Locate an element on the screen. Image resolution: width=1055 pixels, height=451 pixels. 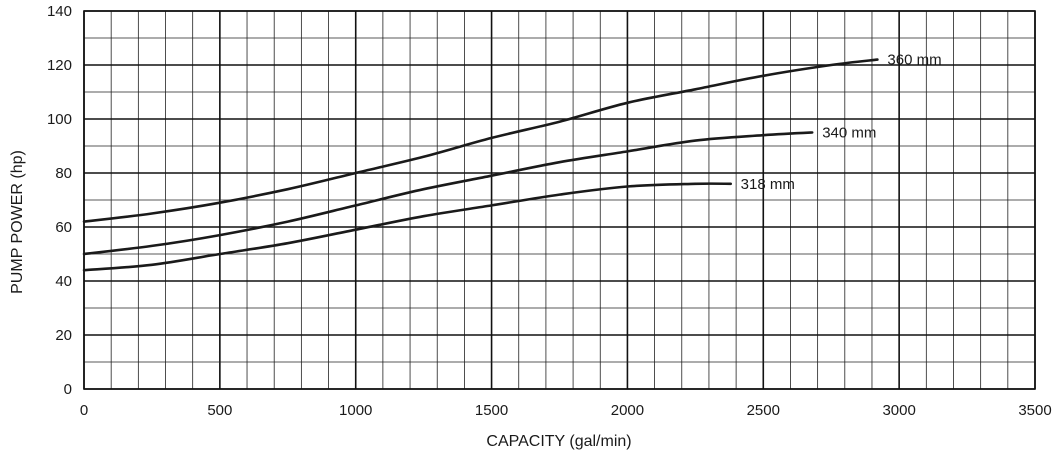
series-line is located at coordinates (407, 227).